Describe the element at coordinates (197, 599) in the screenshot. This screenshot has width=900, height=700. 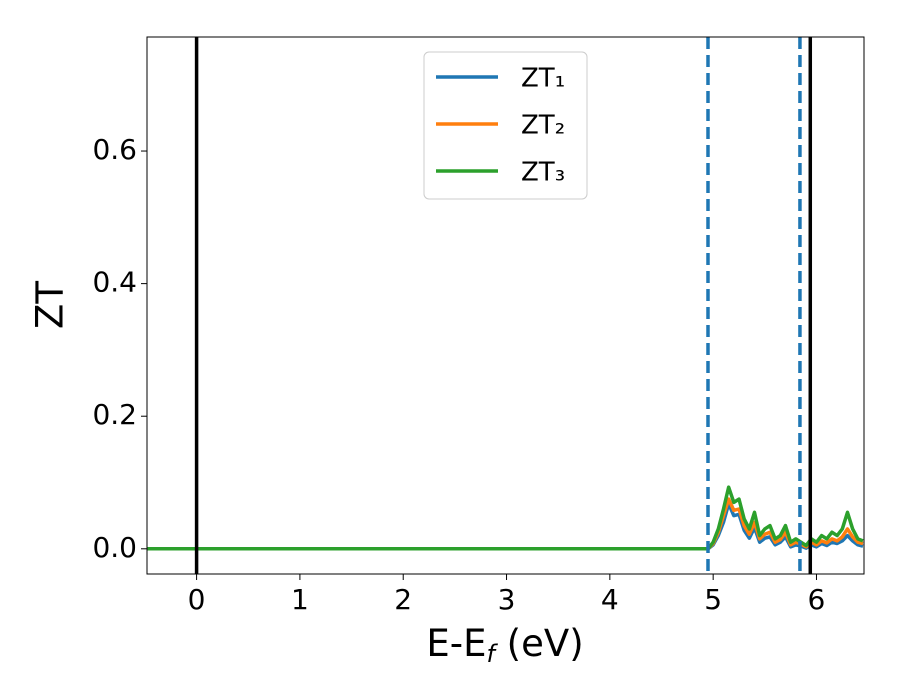
I see `x-tick-label: 0` at that location.